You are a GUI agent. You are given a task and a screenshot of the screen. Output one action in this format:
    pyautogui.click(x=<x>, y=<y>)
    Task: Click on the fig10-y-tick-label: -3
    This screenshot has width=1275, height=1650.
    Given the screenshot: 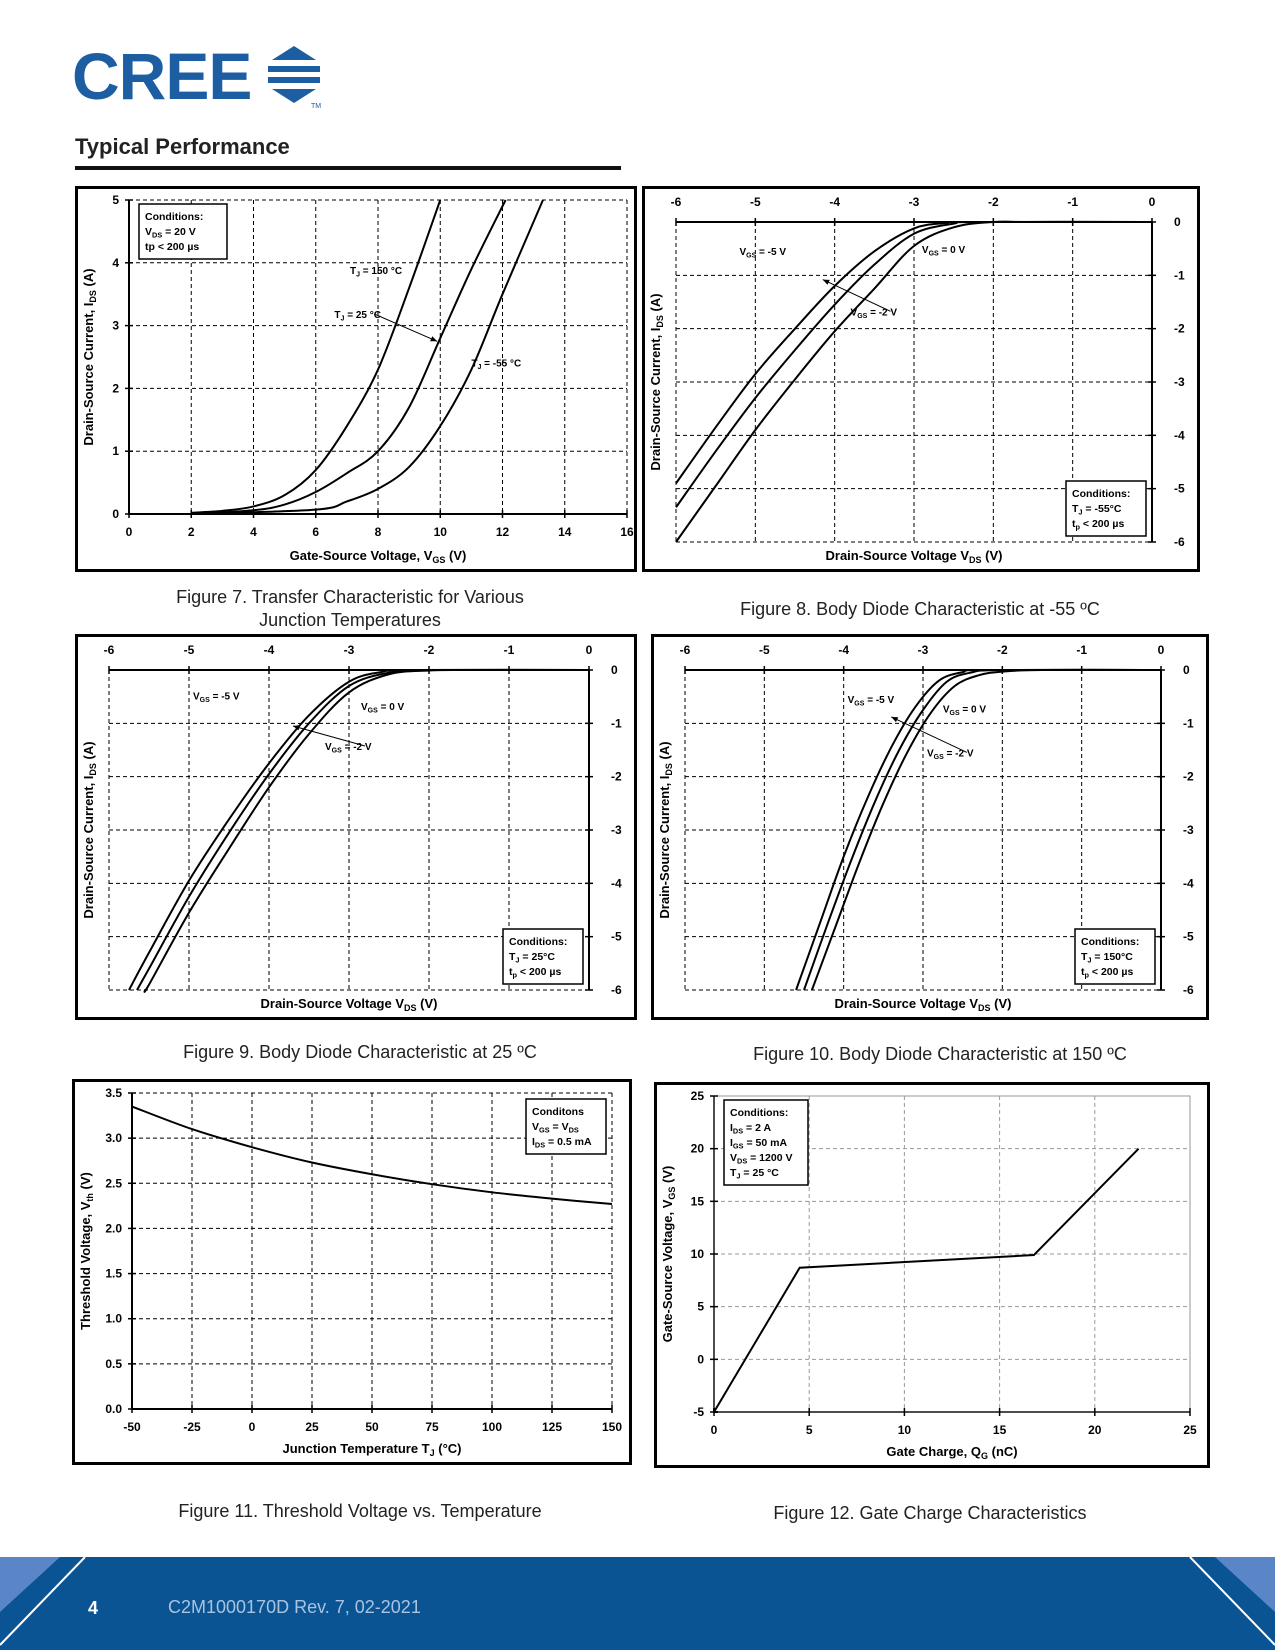 What is the action you would take?
    pyautogui.click(x=1188, y=830)
    